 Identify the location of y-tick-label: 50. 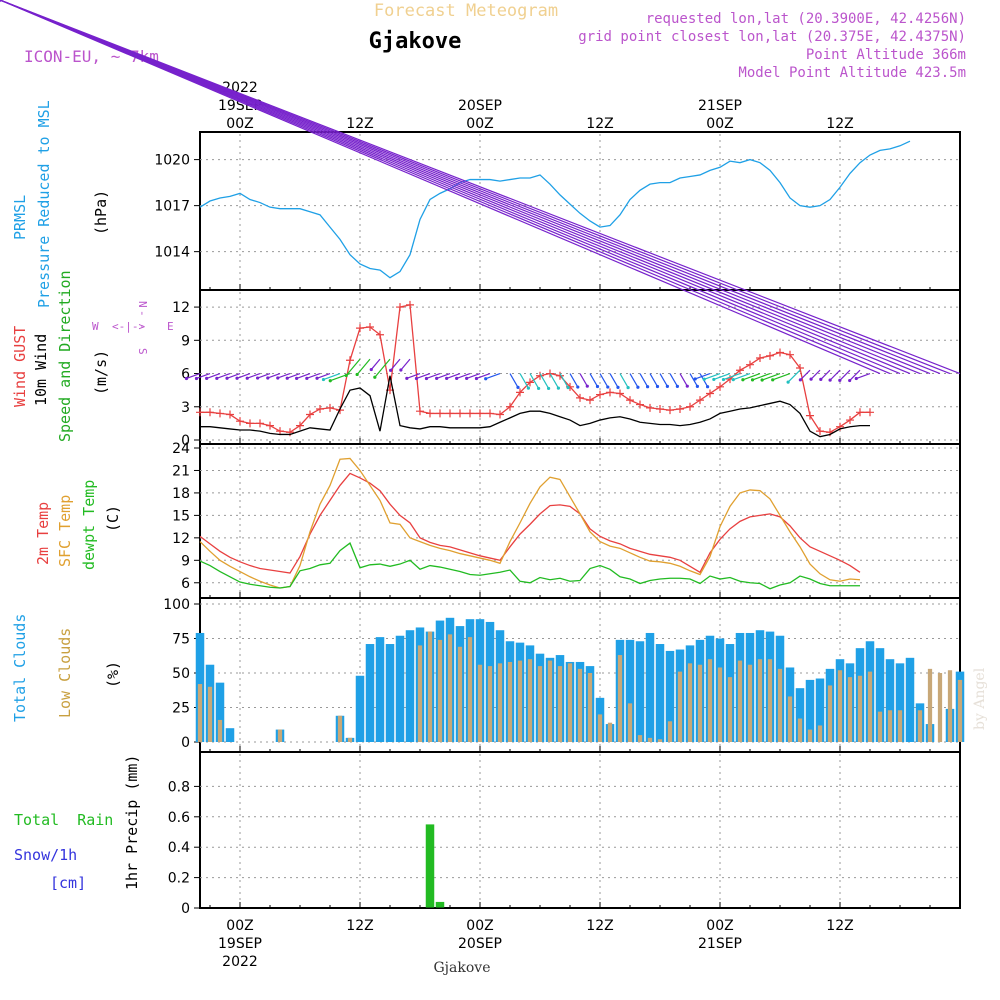
(181, 674).